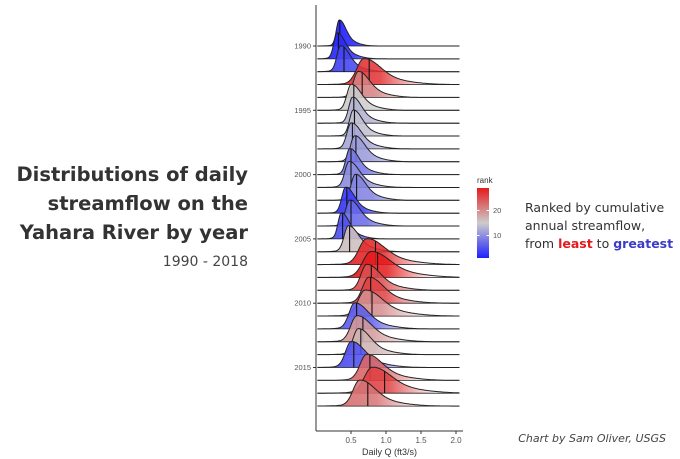 This screenshot has width=680, height=459. Describe the element at coordinates (302, 174) in the screenshot. I see `y-tick-label-2000: 2000` at that location.